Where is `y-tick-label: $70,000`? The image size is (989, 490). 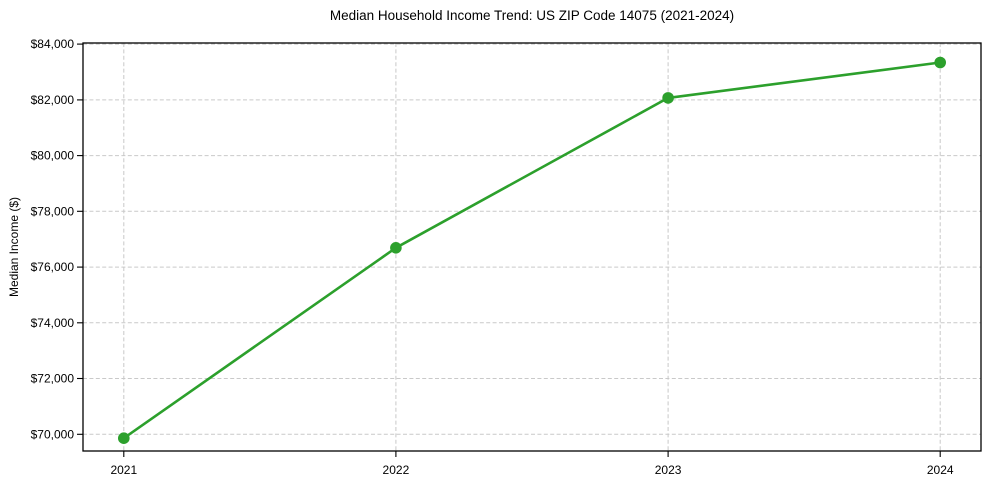 y-tick-label: $70,000 is located at coordinates (53, 434).